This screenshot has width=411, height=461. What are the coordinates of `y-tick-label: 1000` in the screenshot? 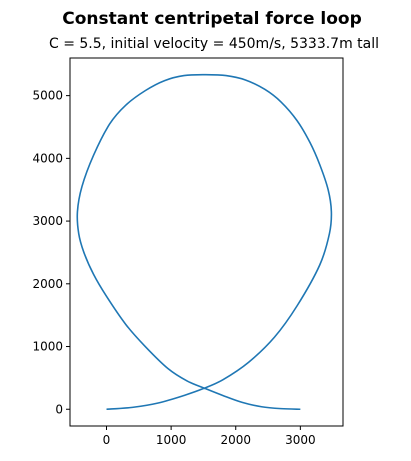 It's located at (47, 347).